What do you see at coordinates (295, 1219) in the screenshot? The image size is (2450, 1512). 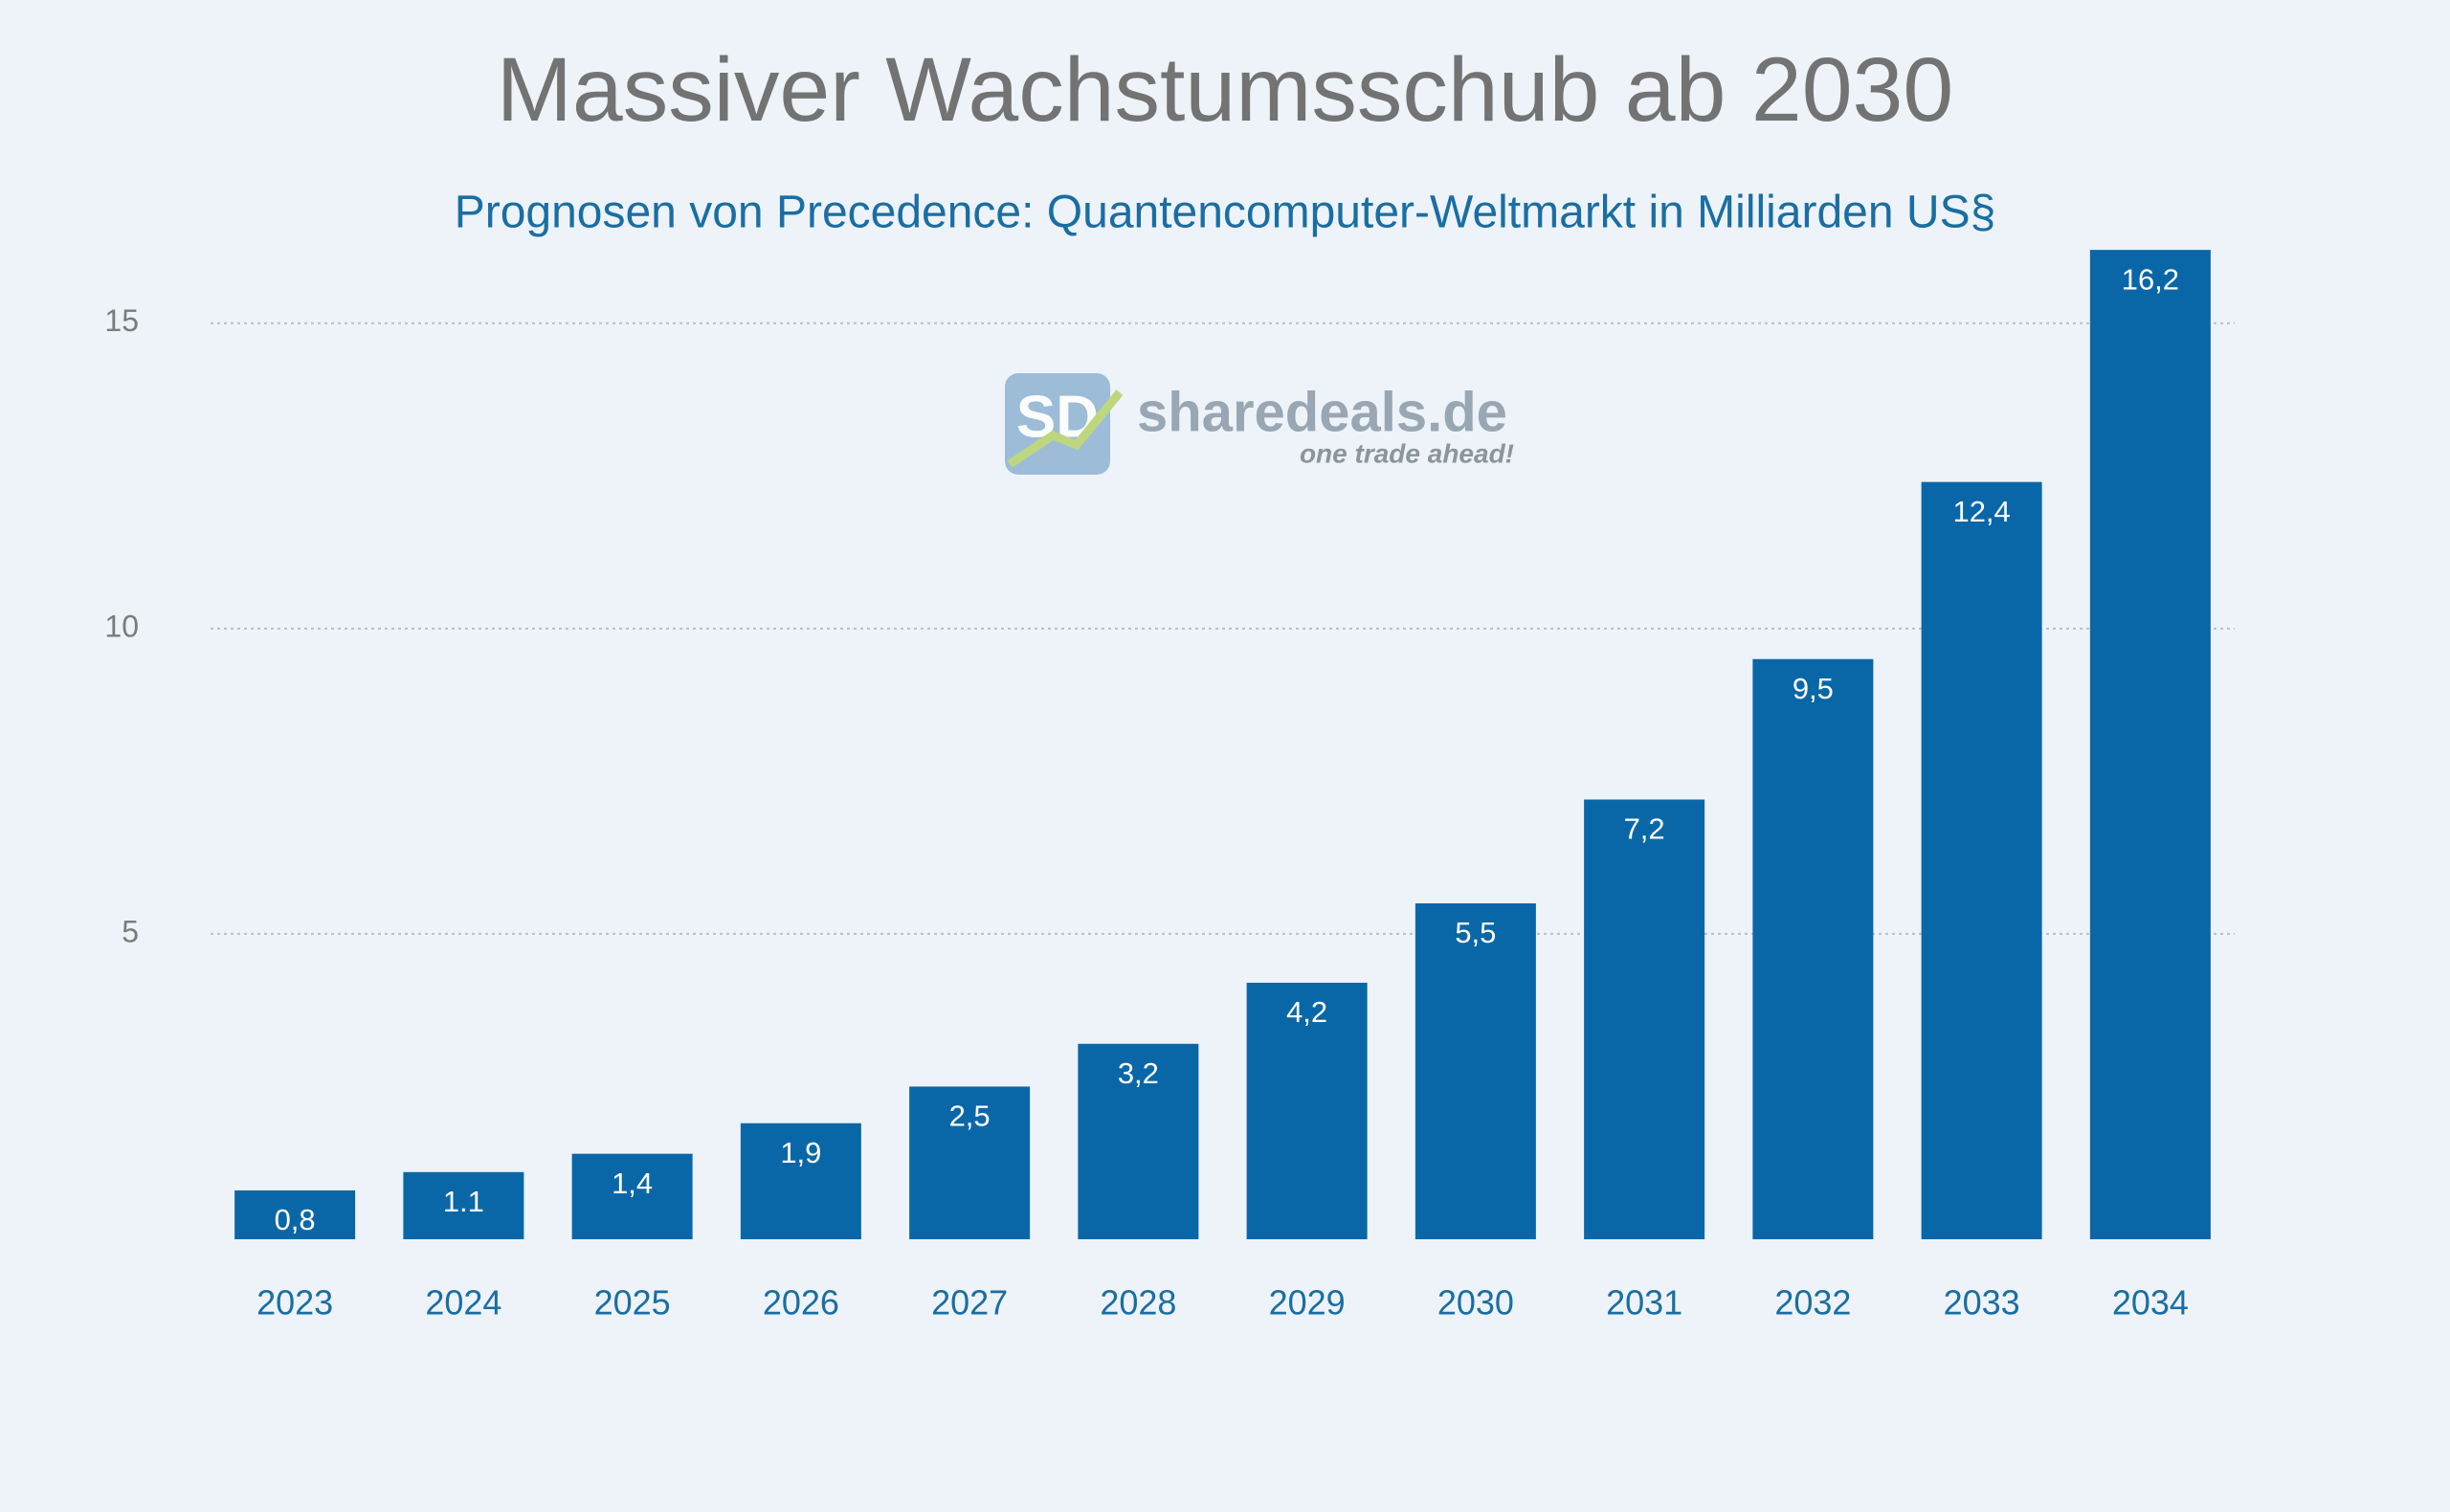 I see `value-label: 0,8` at bounding box center [295, 1219].